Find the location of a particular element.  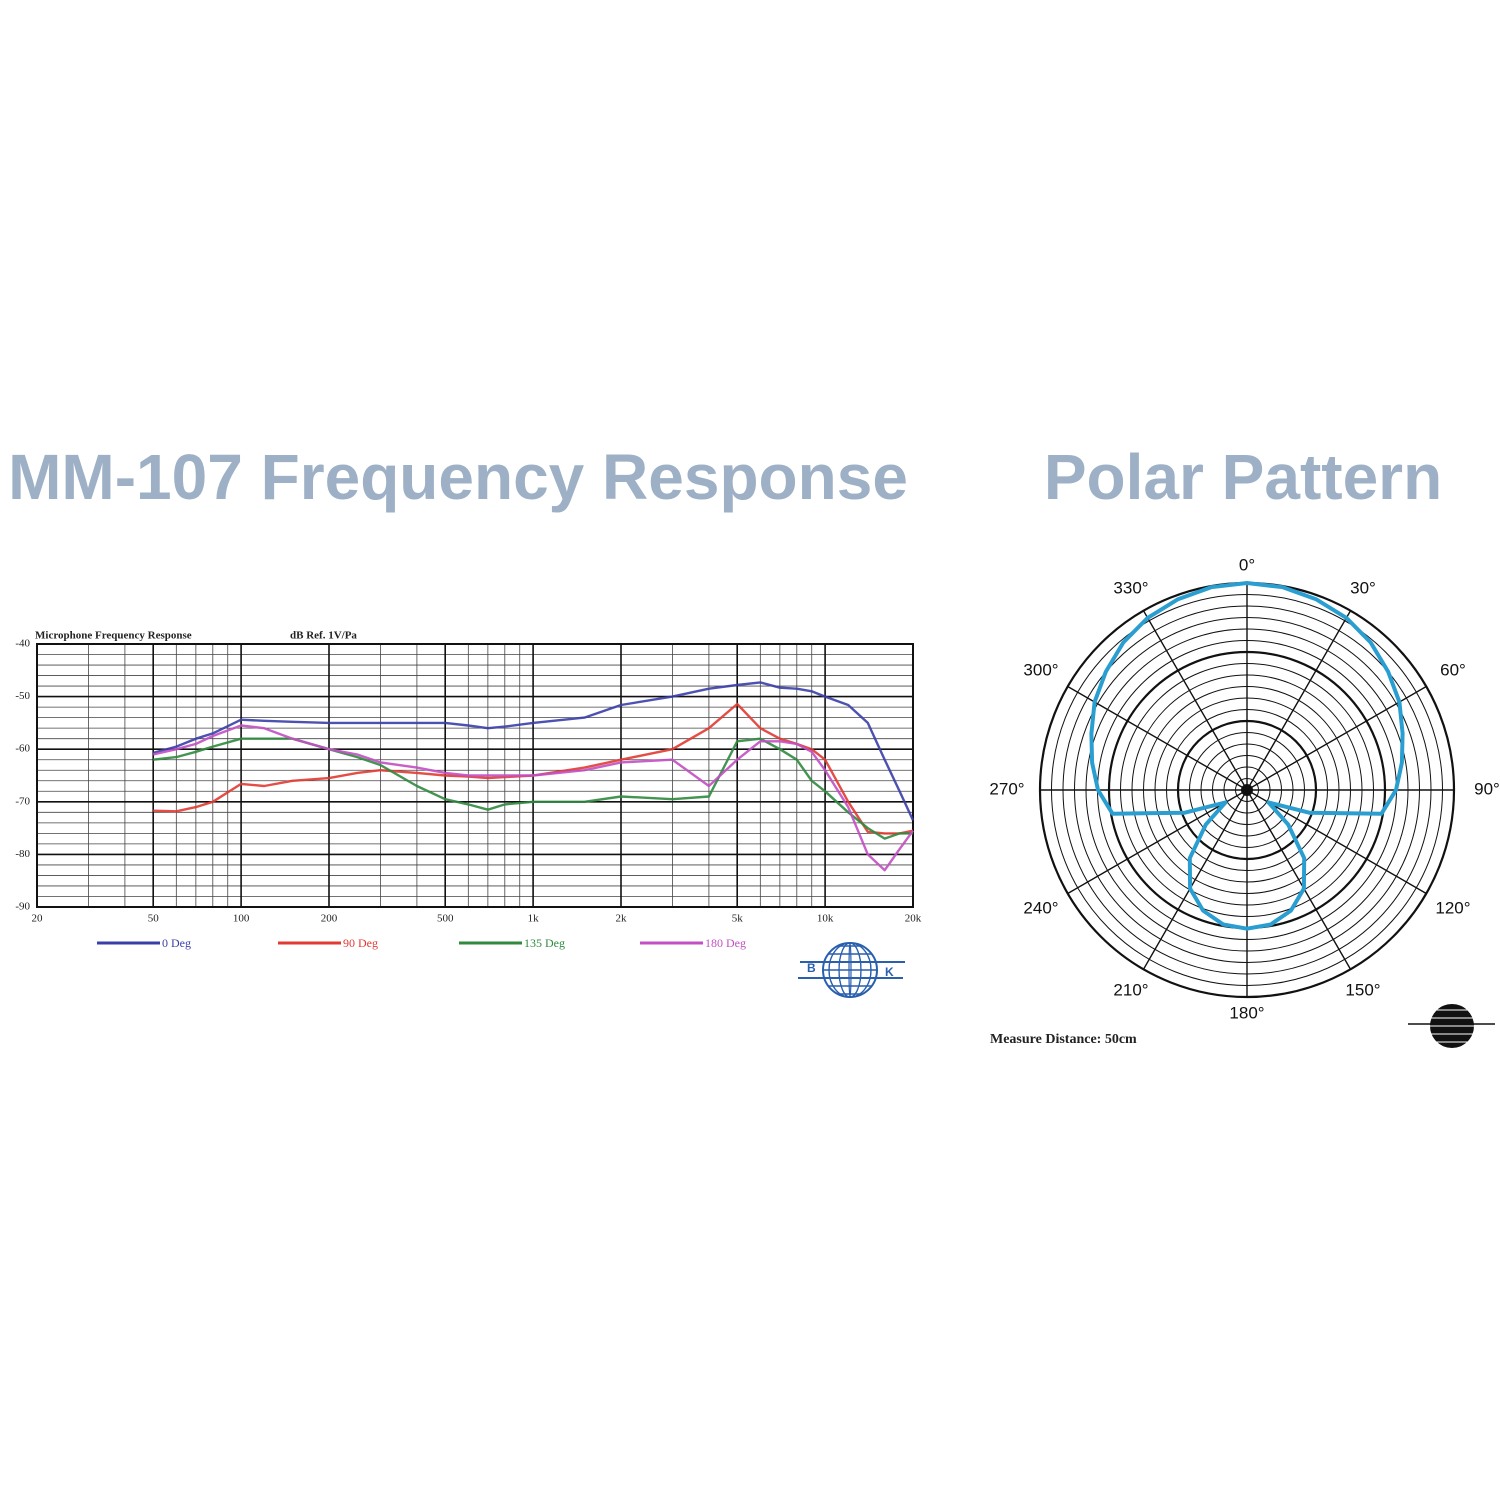

y-tick-label: -70 is located at coordinates (22, 801).